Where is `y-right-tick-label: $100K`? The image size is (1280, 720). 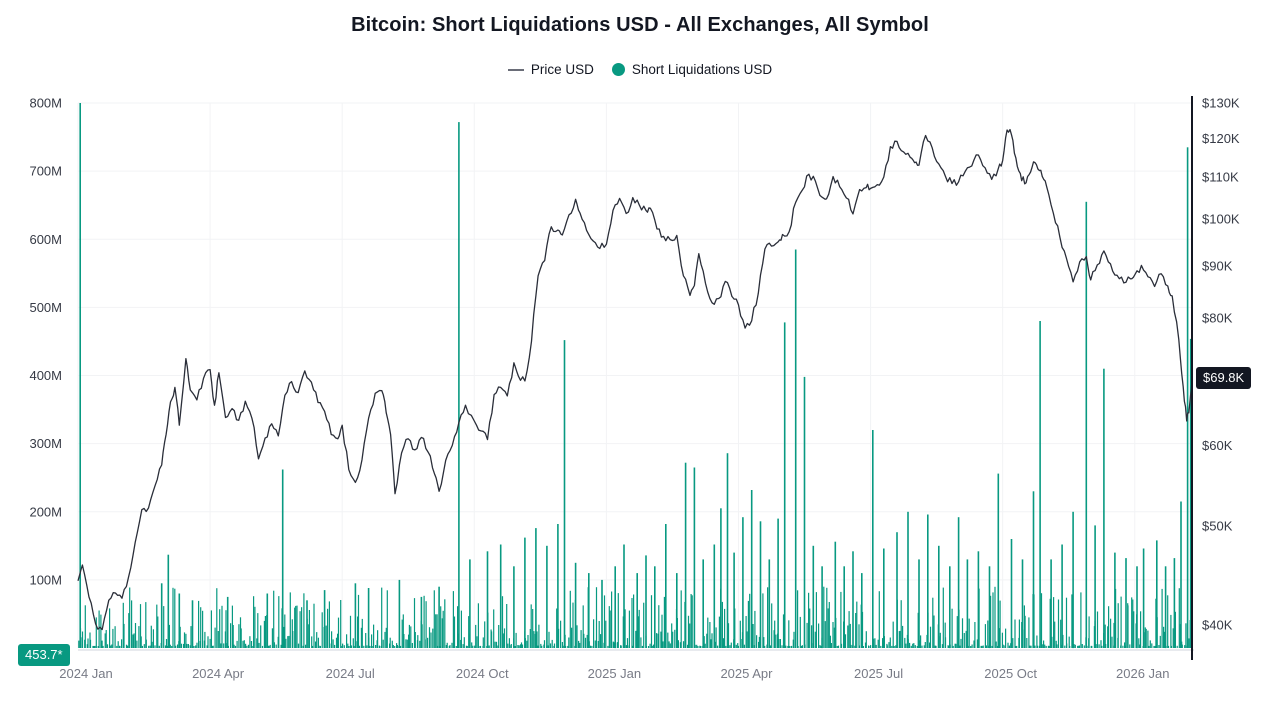
y-right-tick-label: $100K is located at coordinates (1221, 219).